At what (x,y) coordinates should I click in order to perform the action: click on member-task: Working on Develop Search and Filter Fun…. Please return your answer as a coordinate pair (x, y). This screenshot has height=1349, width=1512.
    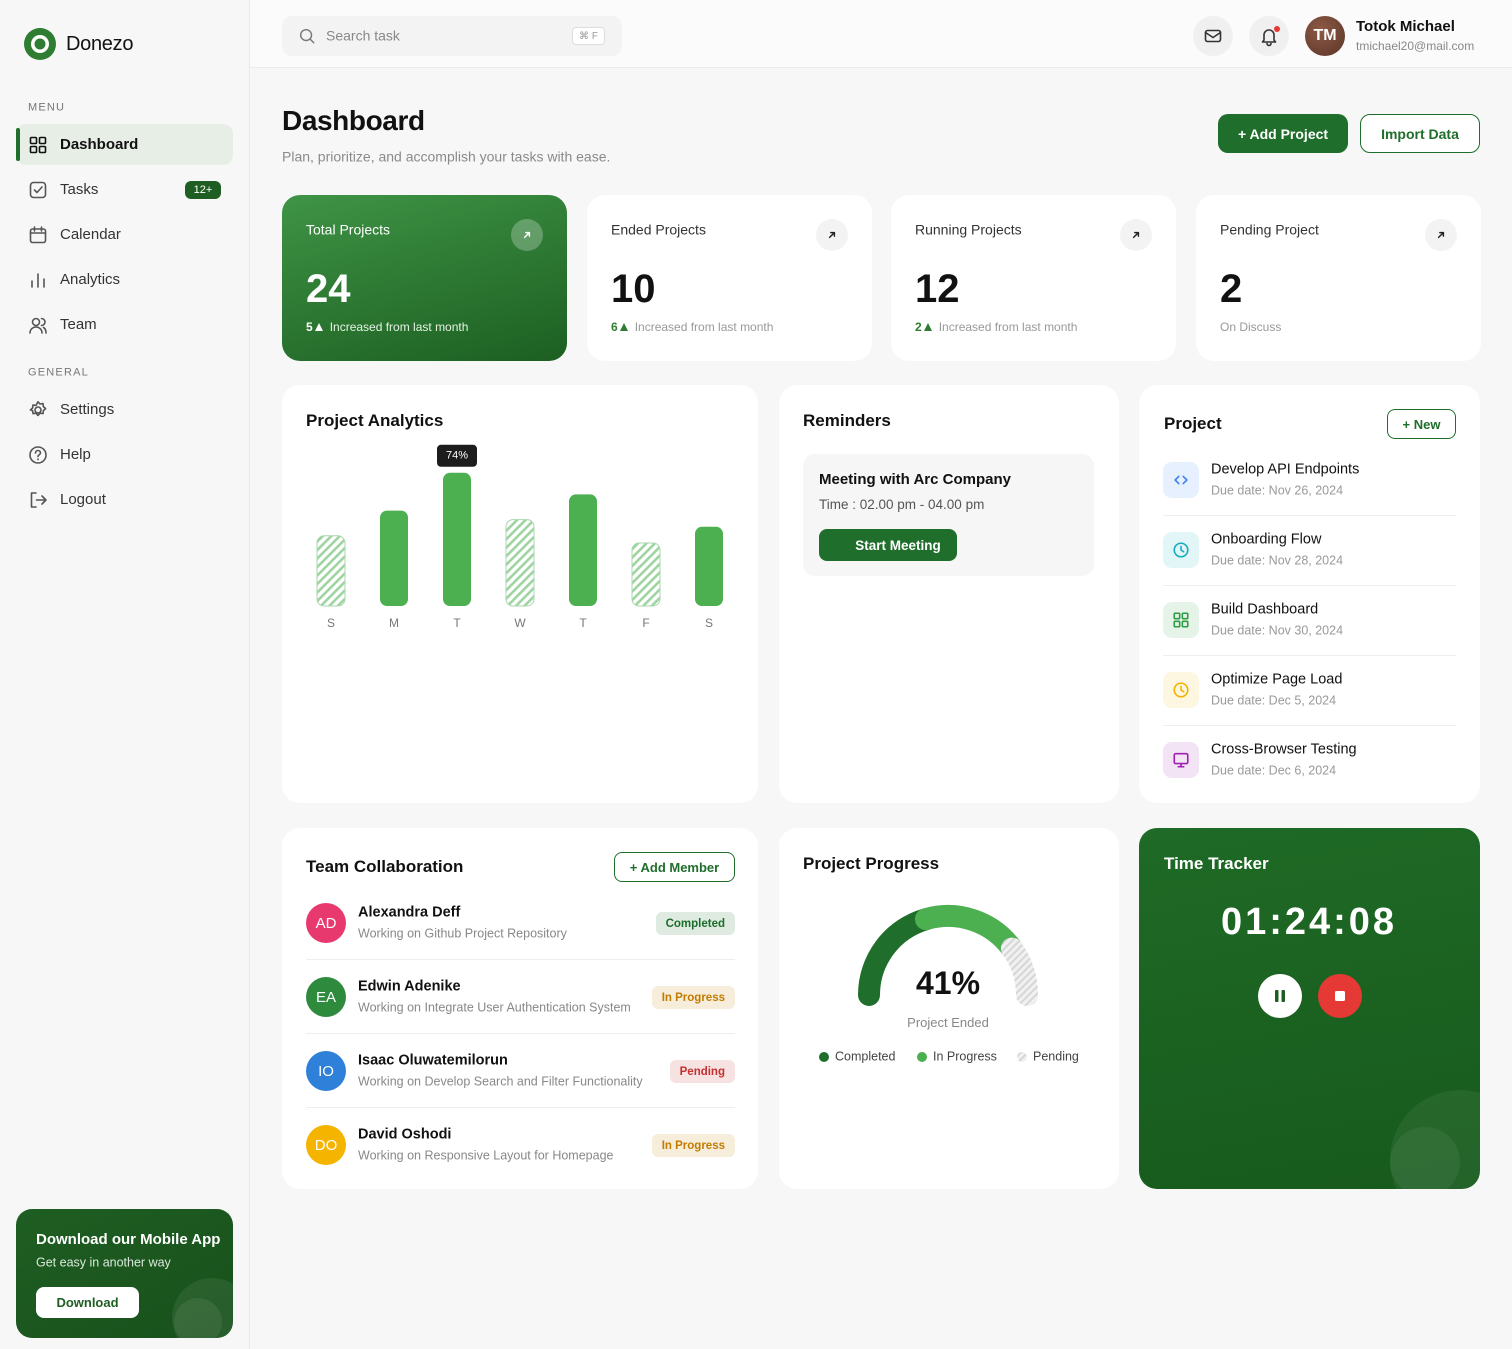
    Looking at the image, I should click on (500, 1081).